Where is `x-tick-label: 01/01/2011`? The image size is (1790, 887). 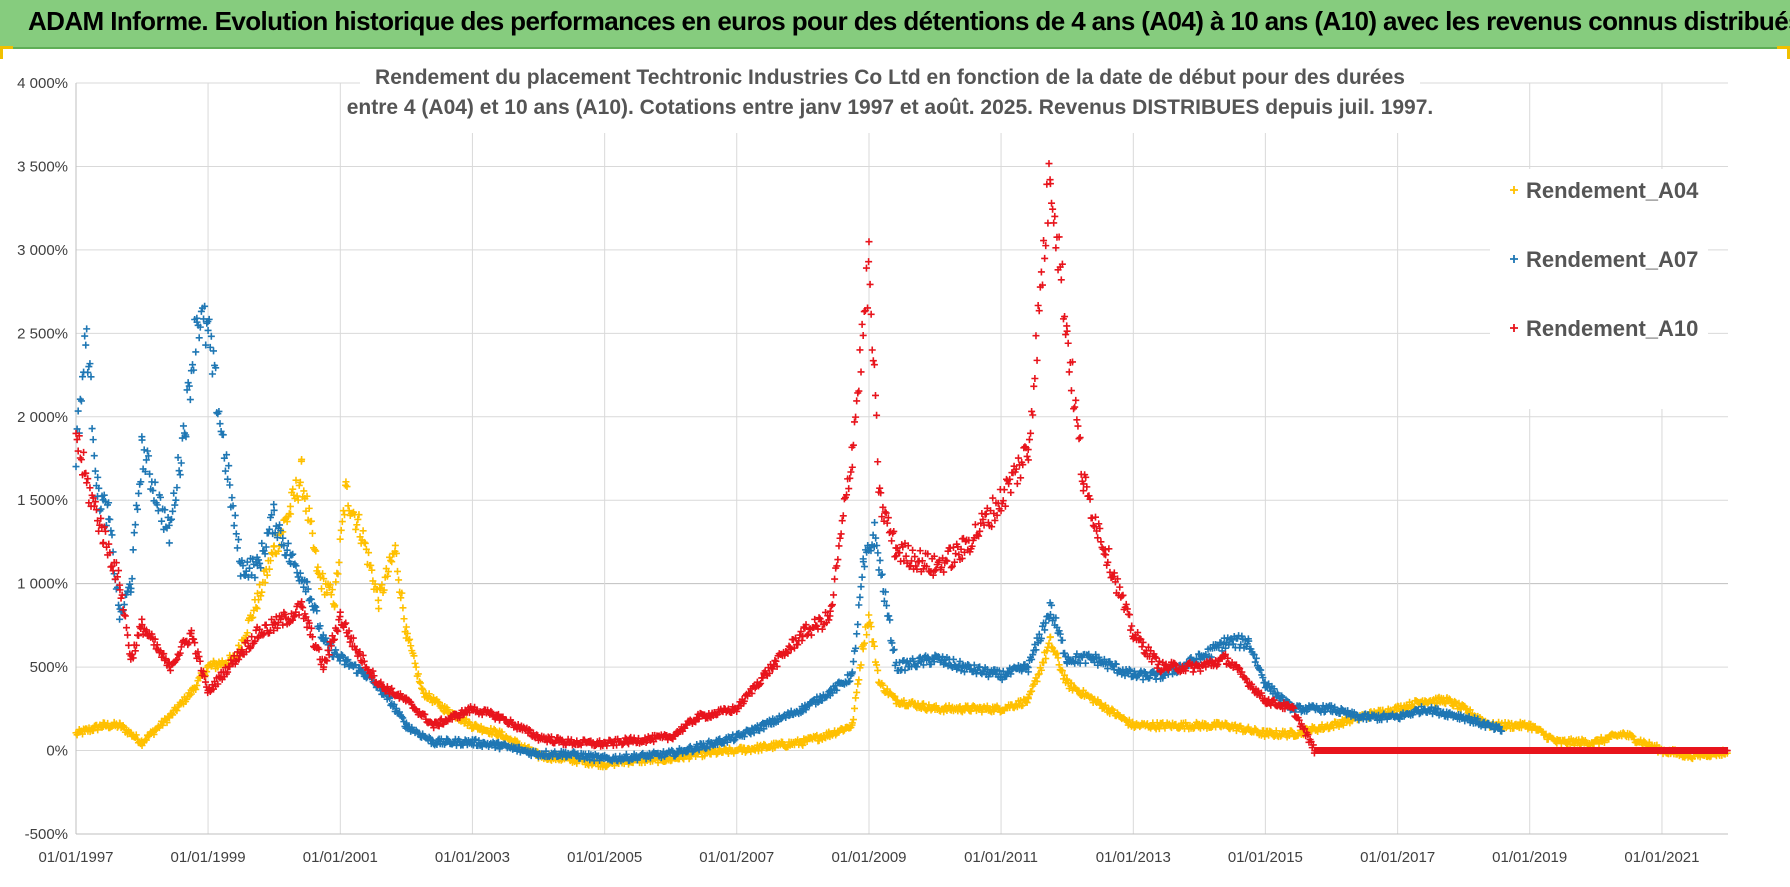
x-tick-label: 01/01/2011 is located at coordinates (1001, 857).